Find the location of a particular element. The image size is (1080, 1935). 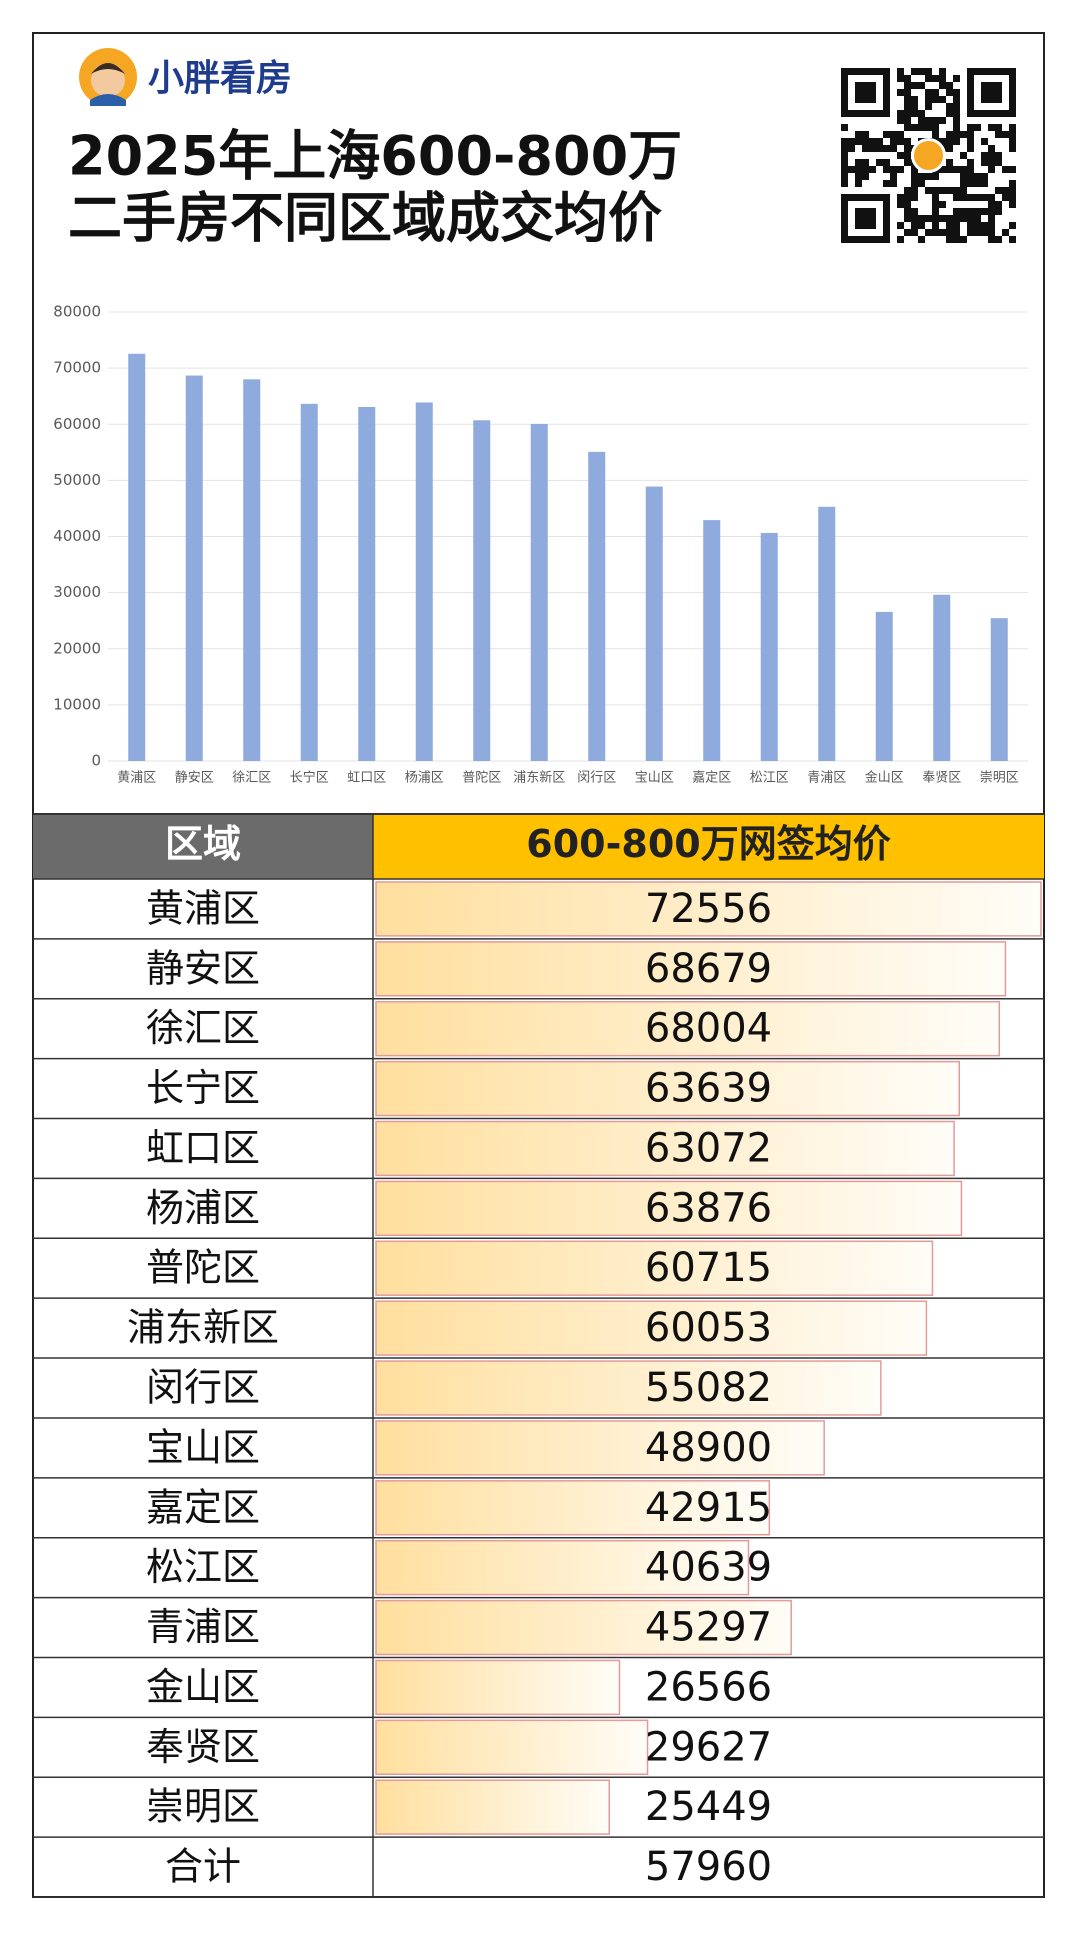

brand: 小胖看房 is located at coordinates (220, 78).